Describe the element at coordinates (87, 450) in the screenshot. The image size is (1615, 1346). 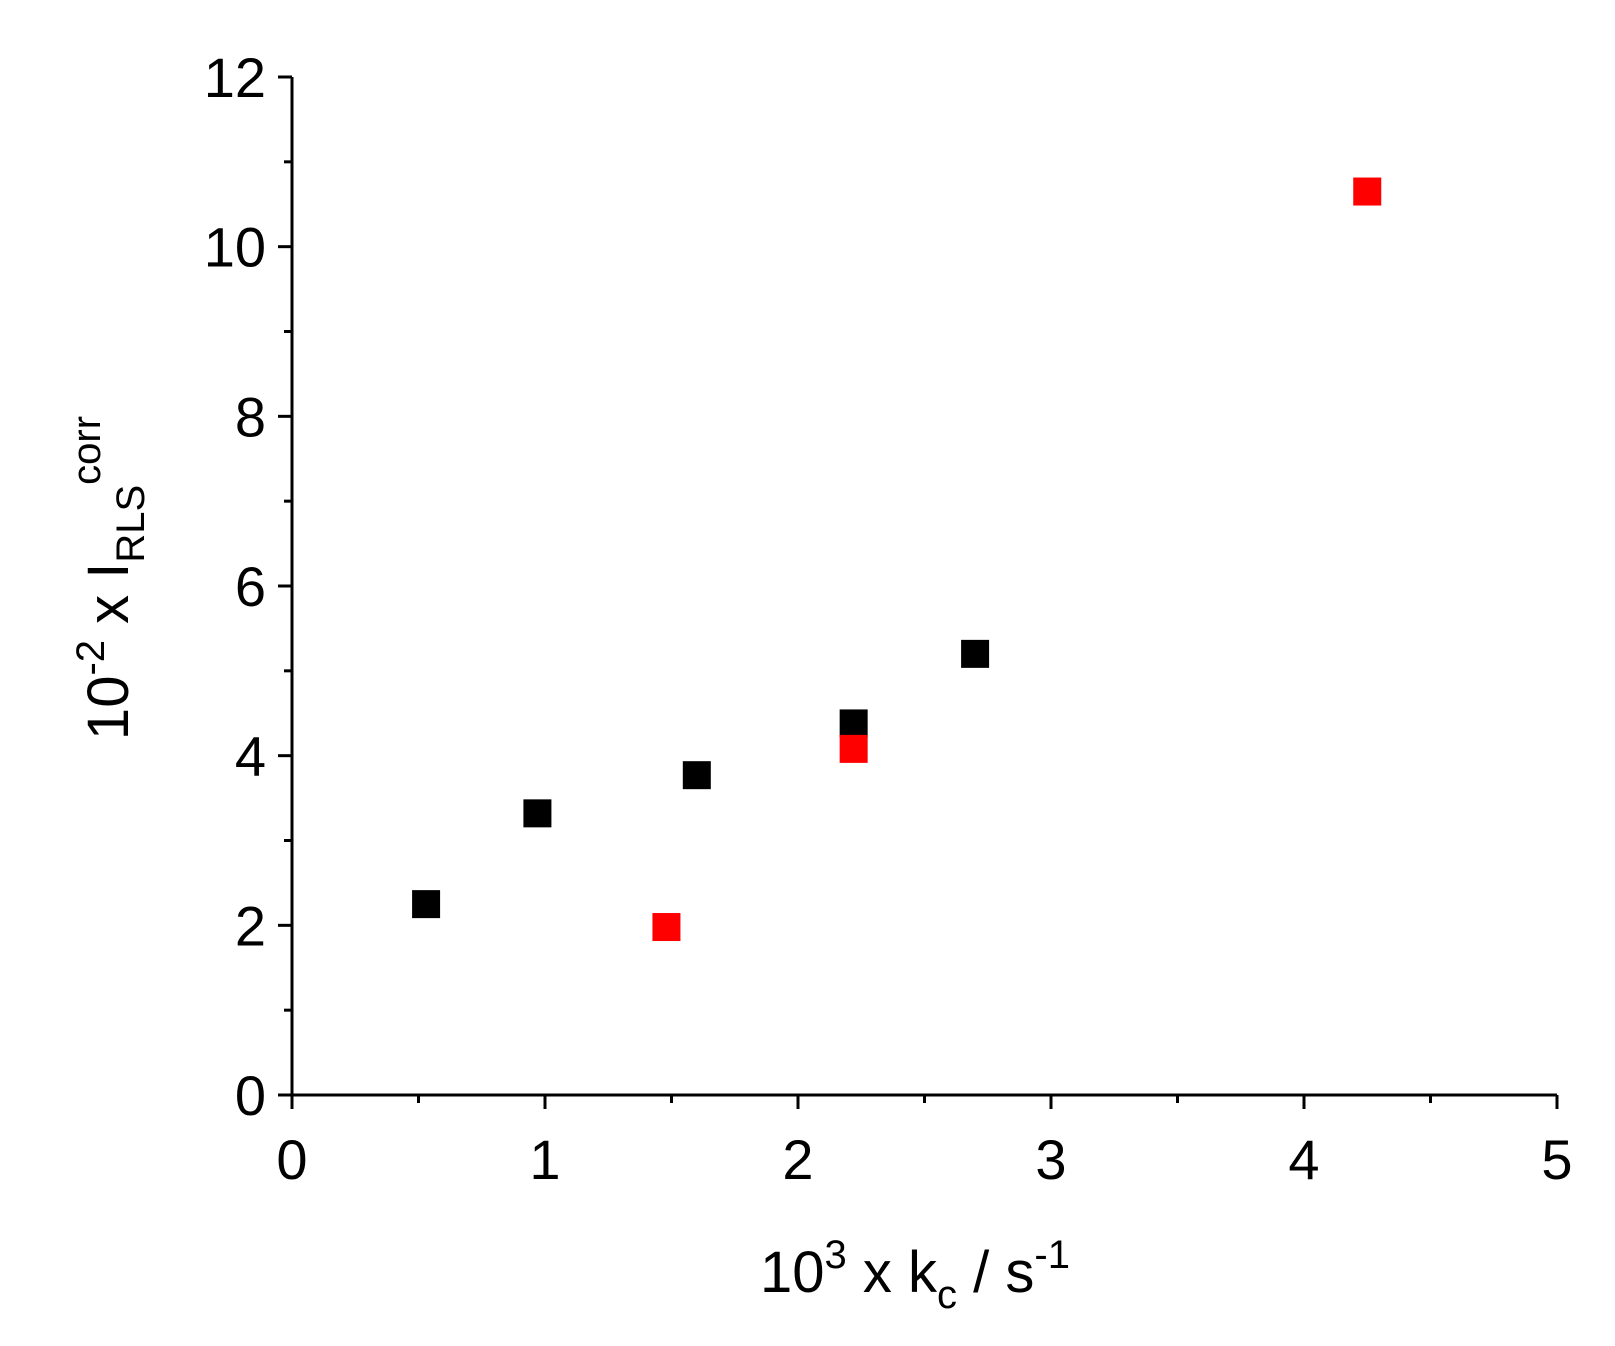
I see `y-axis-title-sup: corr` at that location.